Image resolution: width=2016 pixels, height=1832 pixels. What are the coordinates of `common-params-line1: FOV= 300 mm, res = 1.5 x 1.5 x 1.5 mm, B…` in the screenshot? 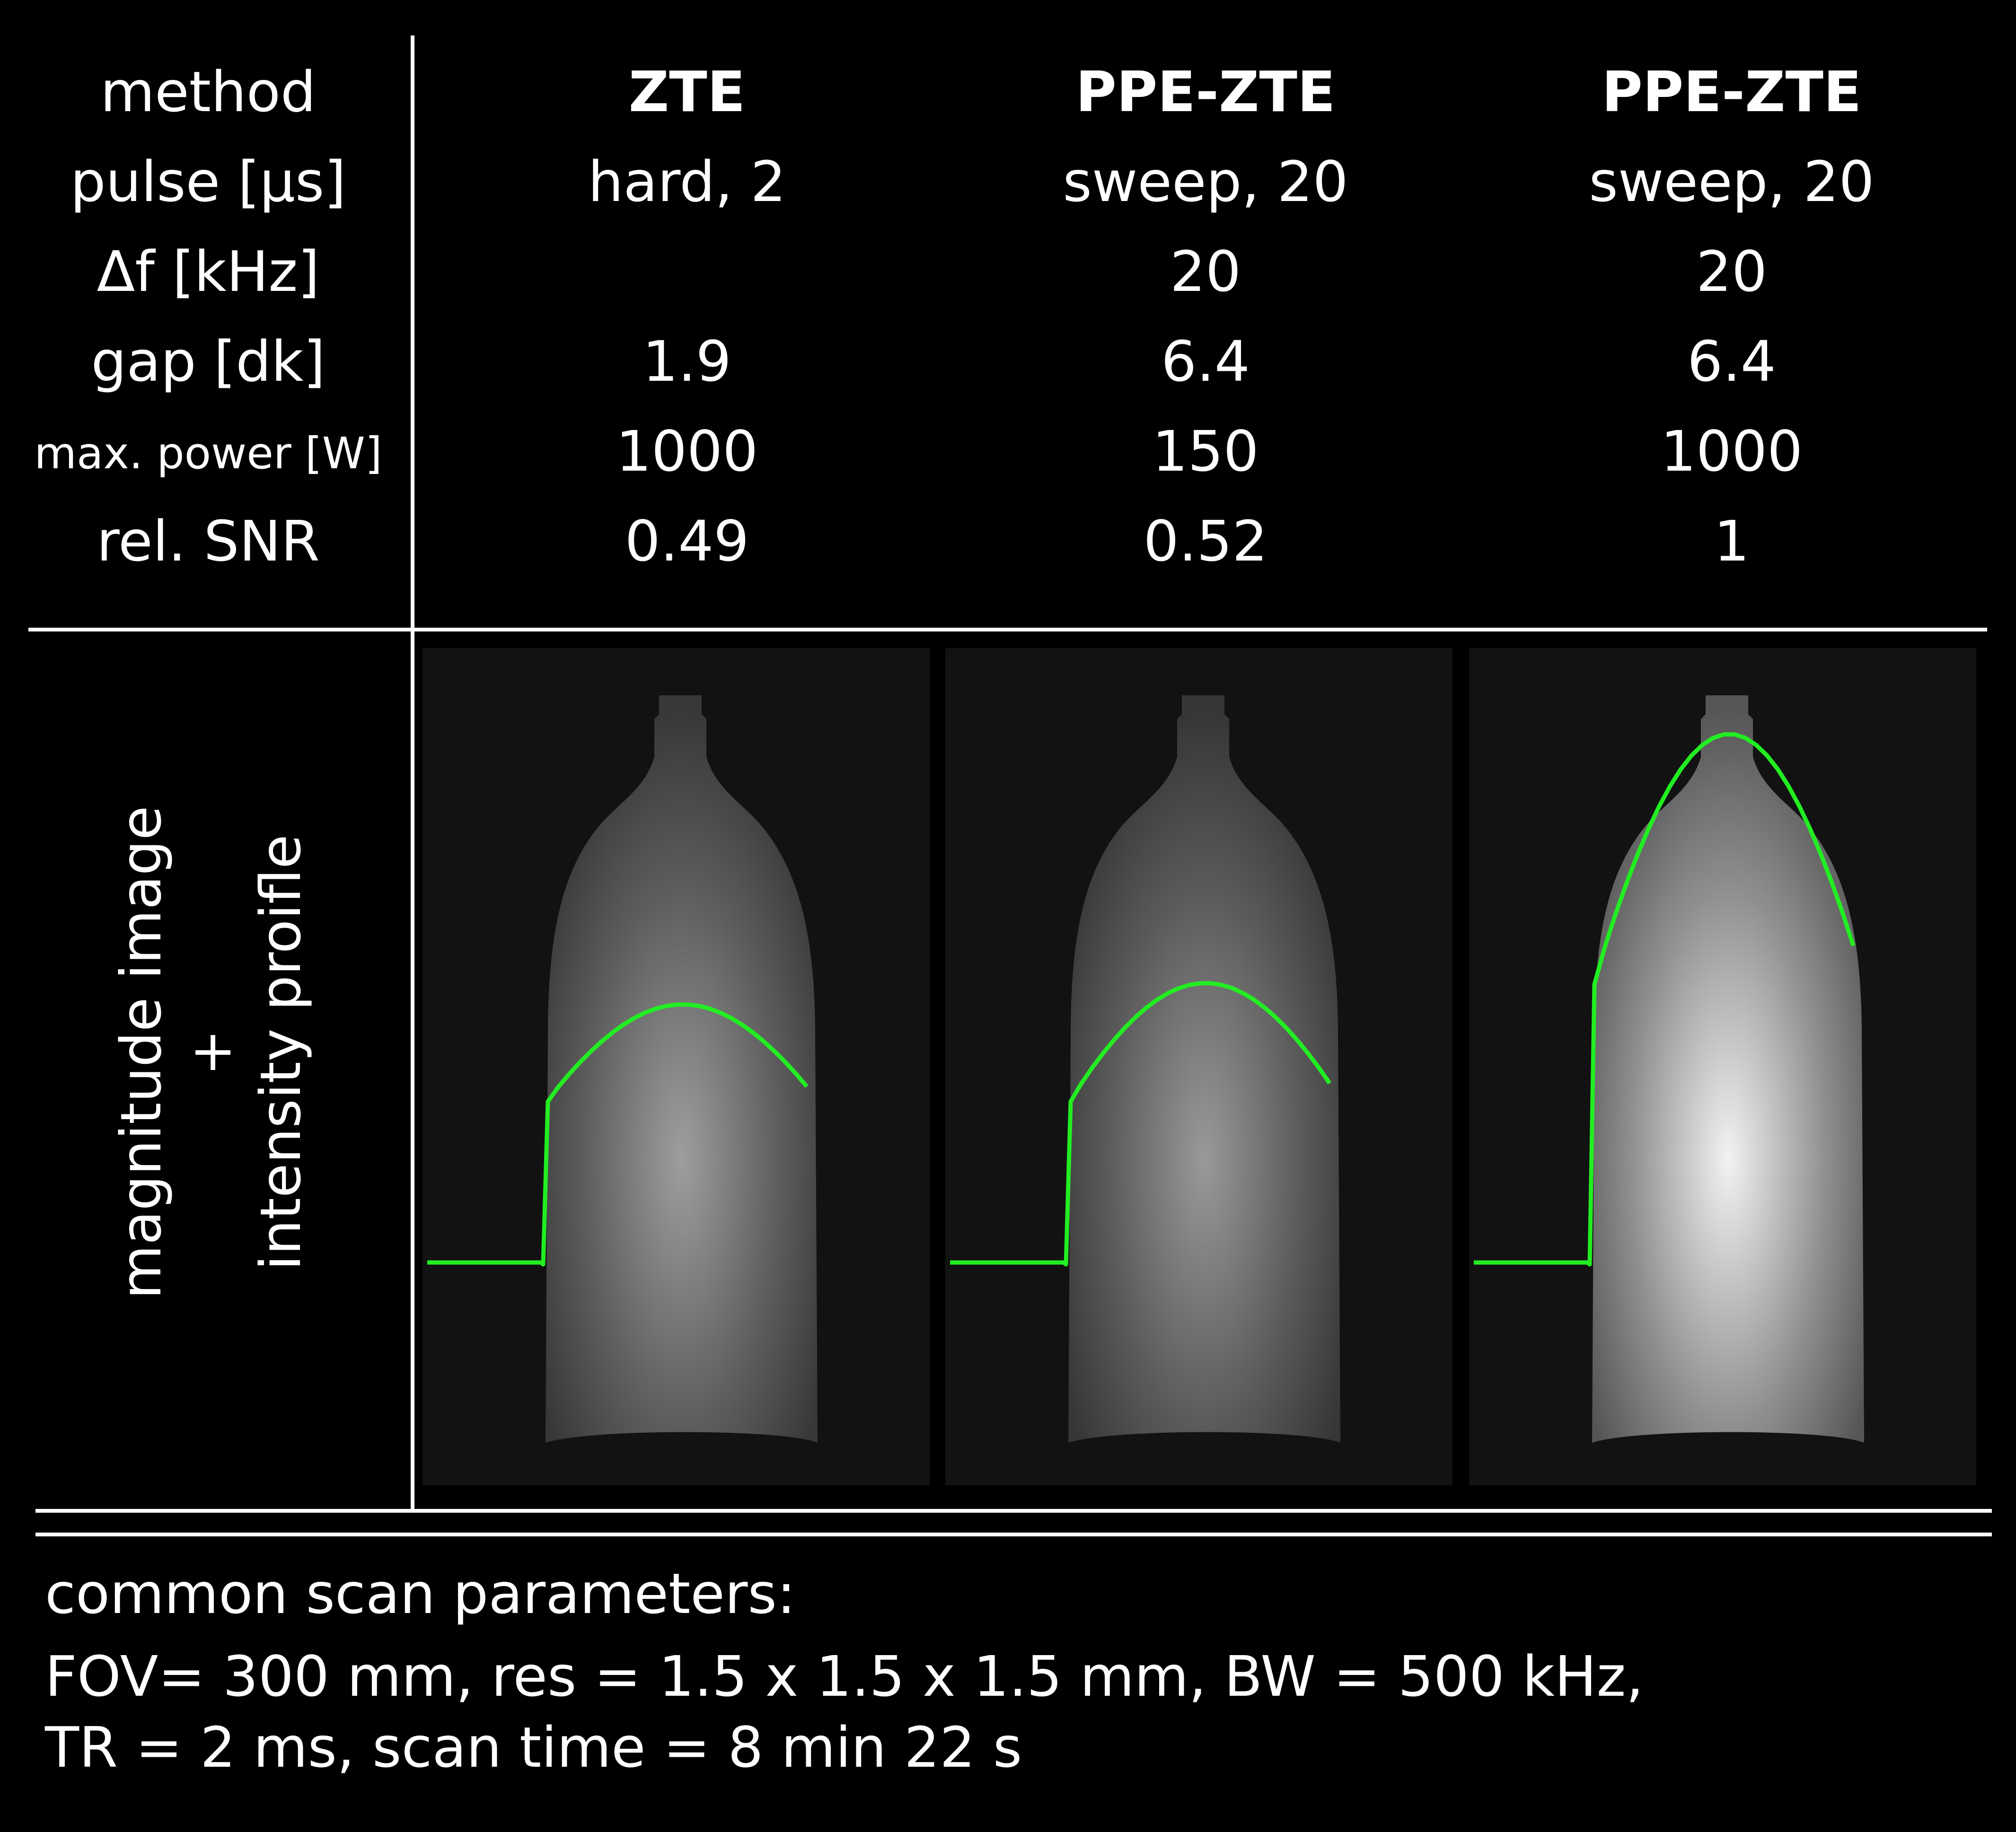 It's located at (844, 1676).